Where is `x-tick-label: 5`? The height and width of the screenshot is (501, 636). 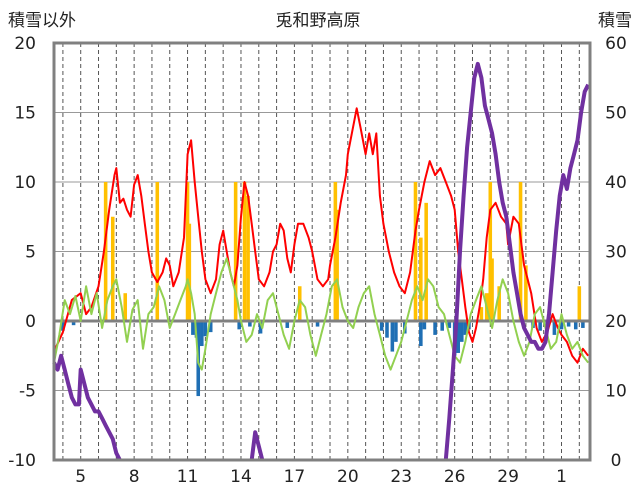 x-tick-label: 5 is located at coordinates (80, 477).